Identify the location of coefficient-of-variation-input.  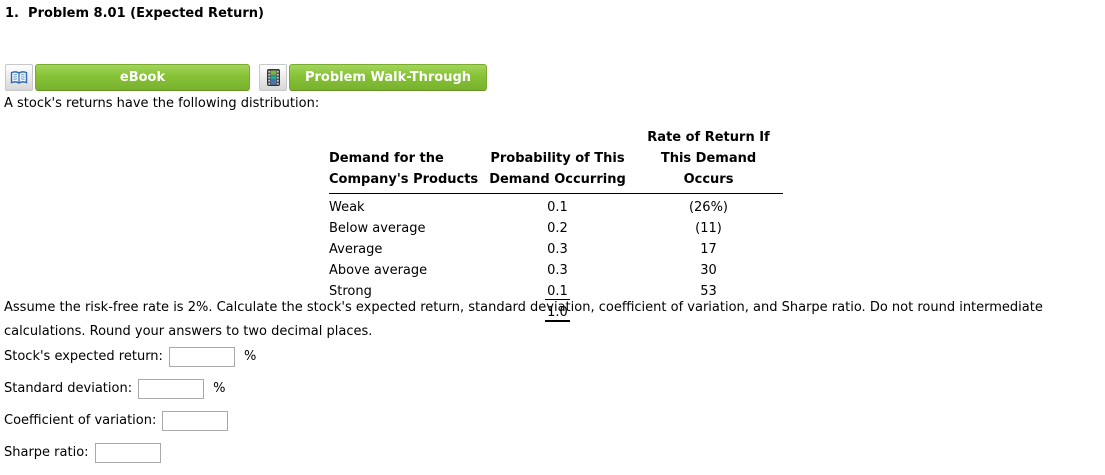
(195, 420).